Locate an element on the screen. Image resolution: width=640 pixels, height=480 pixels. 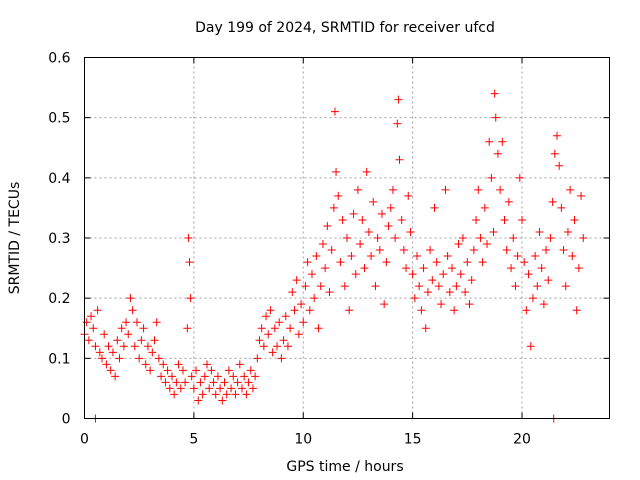
y-tick-label: 0.6 is located at coordinates (59, 59).